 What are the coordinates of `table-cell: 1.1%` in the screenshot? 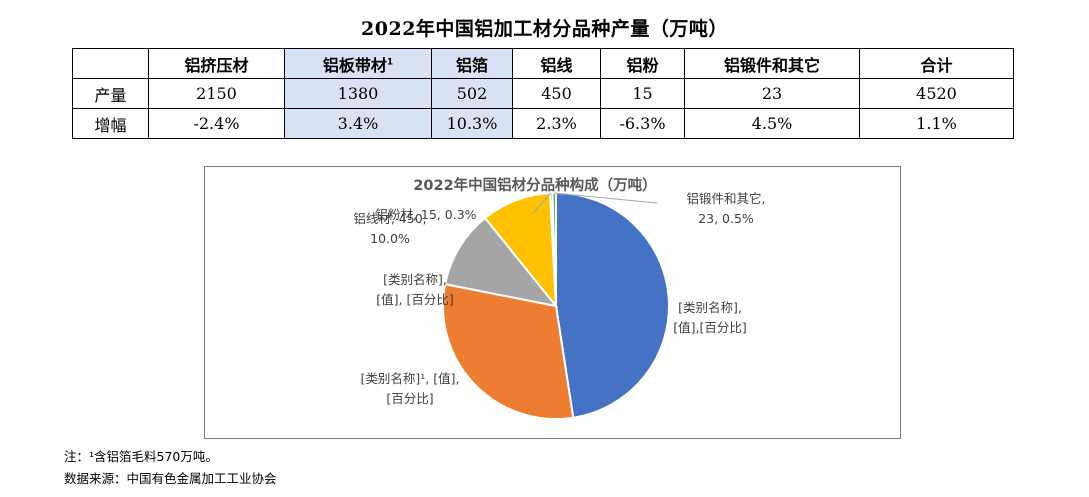 It's located at (936, 123).